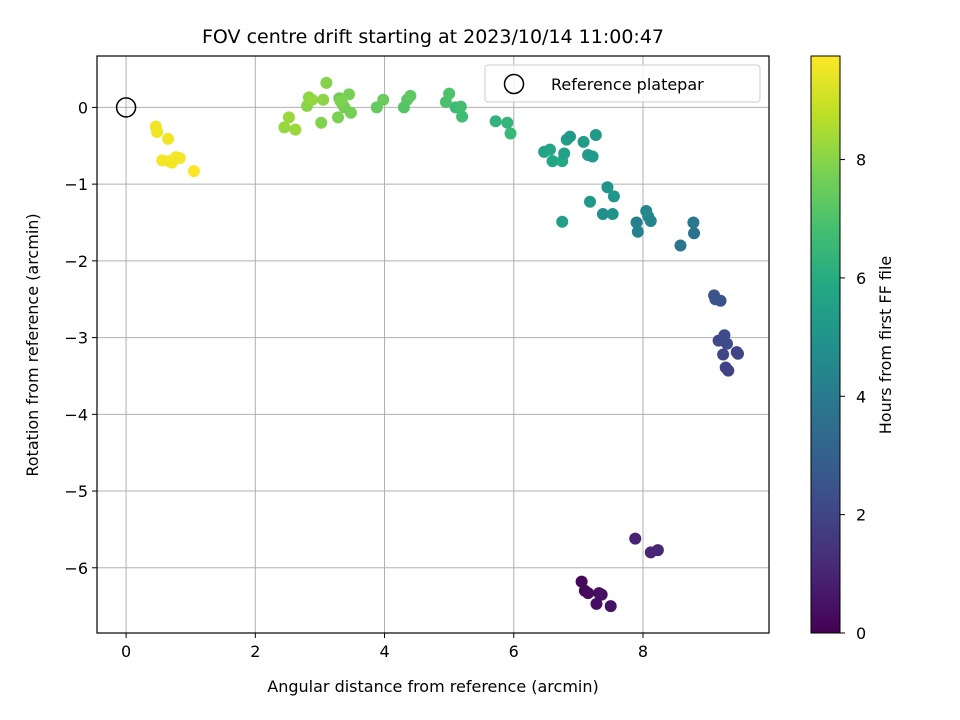 This screenshot has height=720, width=960. Describe the element at coordinates (76, 338) in the screenshot. I see `y-tick-label: −3` at that location.